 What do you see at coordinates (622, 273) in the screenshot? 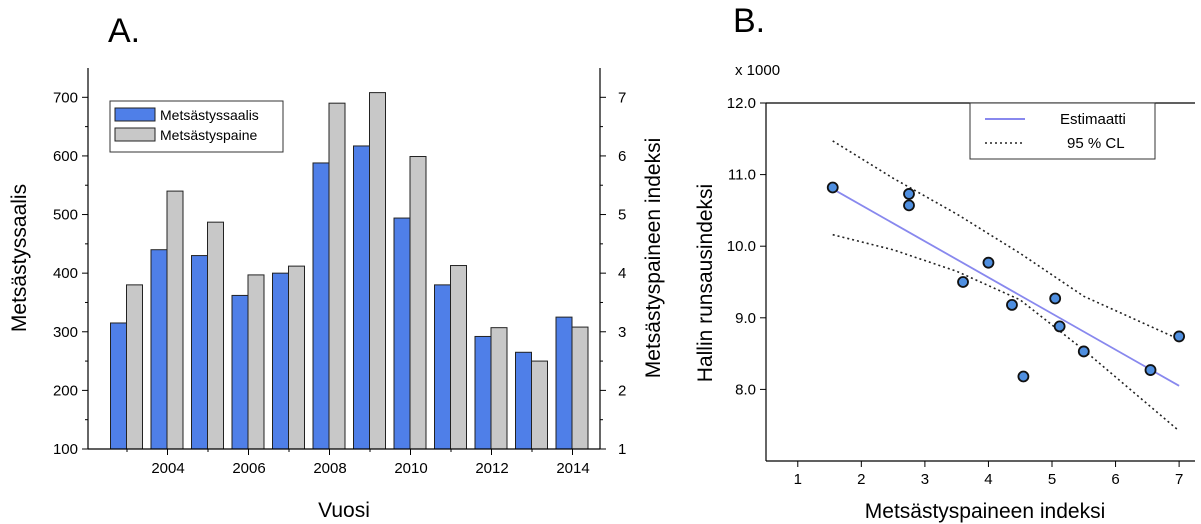
I see `panel-a-right-tick-label: 4` at bounding box center [622, 273].